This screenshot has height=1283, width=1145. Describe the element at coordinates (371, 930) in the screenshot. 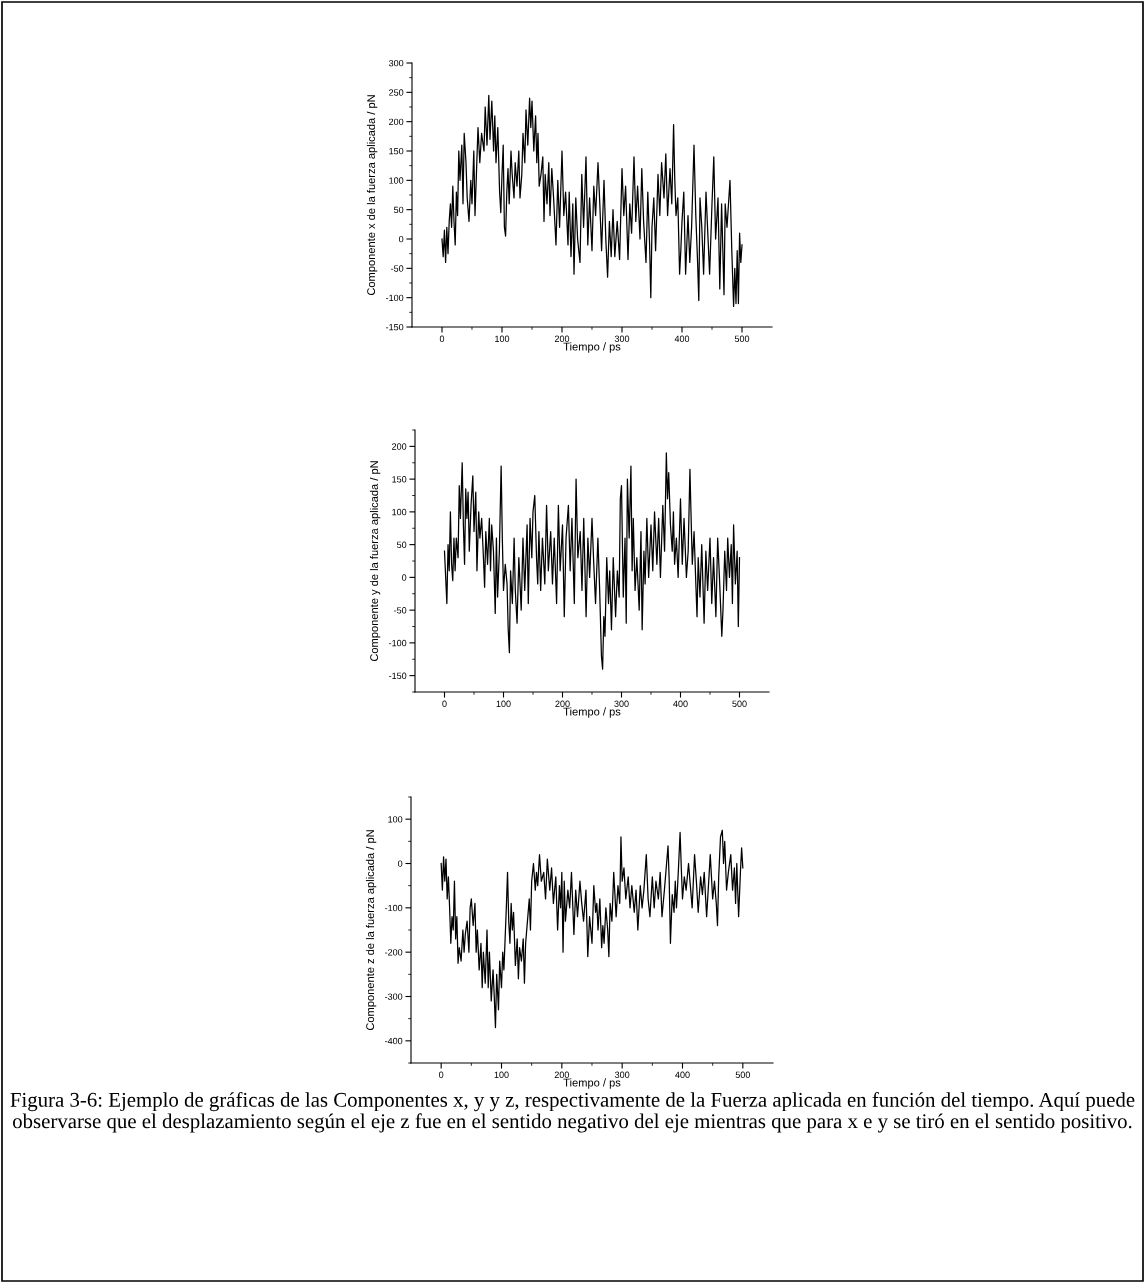

I see `y-axis-title: Componente z de la fuerza aplicada / pN` at that location.